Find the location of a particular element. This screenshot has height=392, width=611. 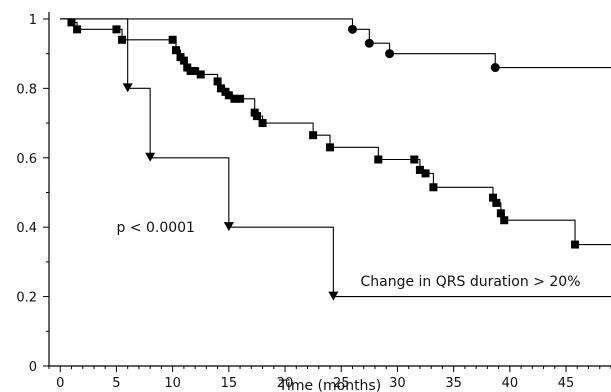

y-tick-label: 0.6 is located at coordinates (26, 159).